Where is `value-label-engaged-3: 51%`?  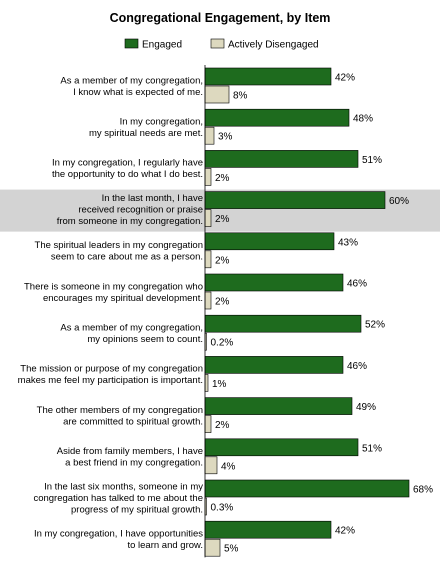
value-label-engaged-3: 51% is located at coordinates (372, 160).